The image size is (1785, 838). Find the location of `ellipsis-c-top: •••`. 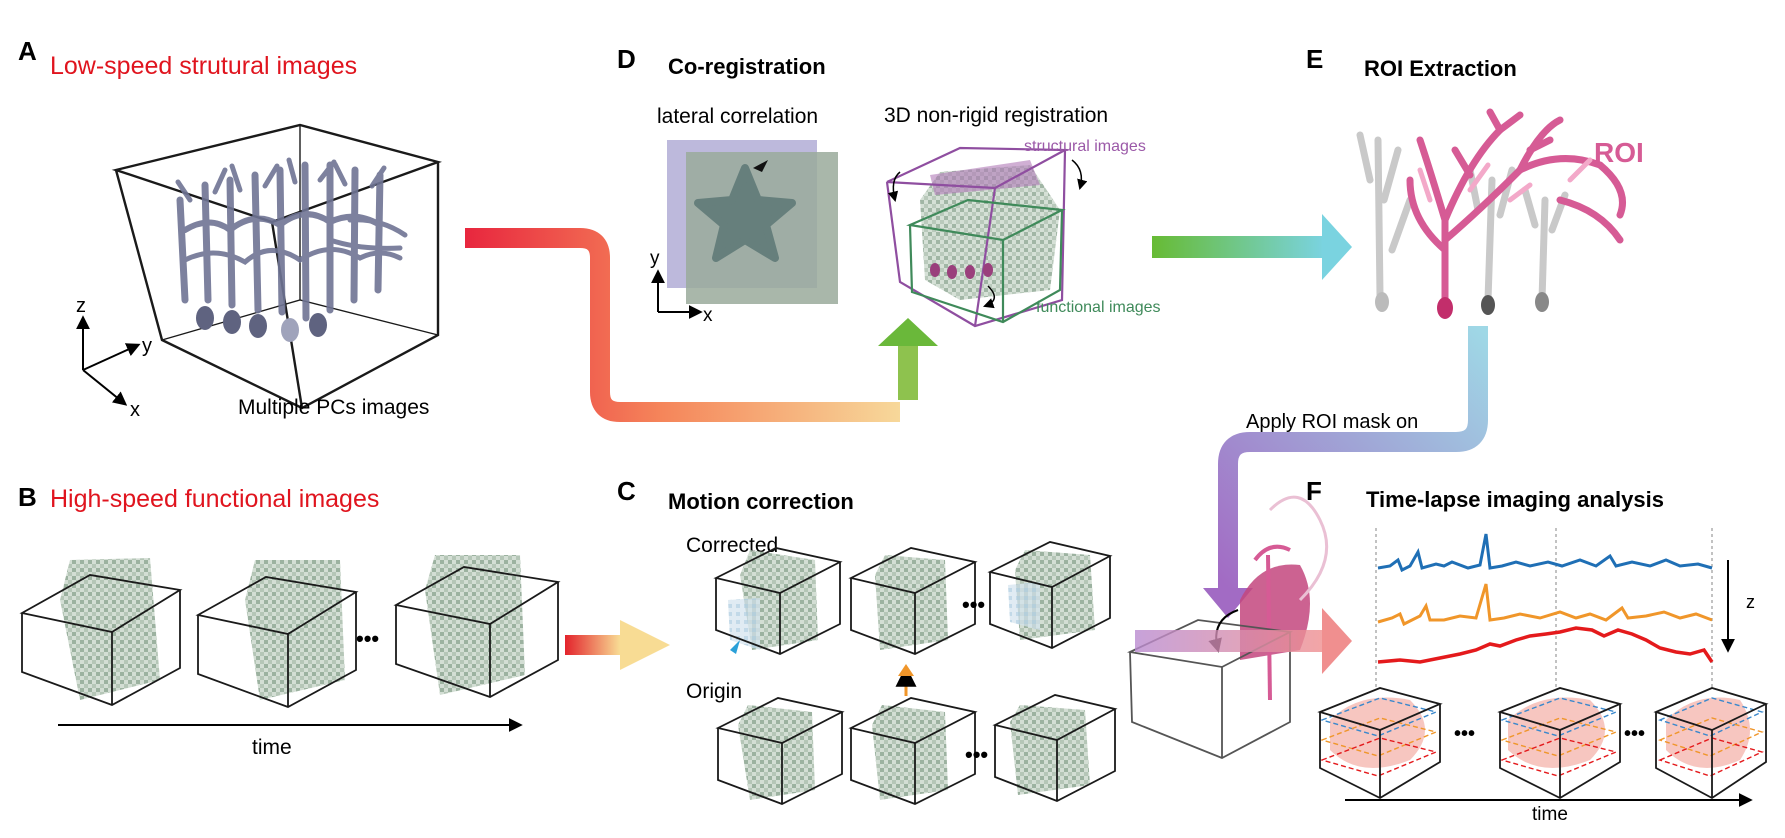

ellipsis-c-top: ••• is located at coordinates (973, 604).